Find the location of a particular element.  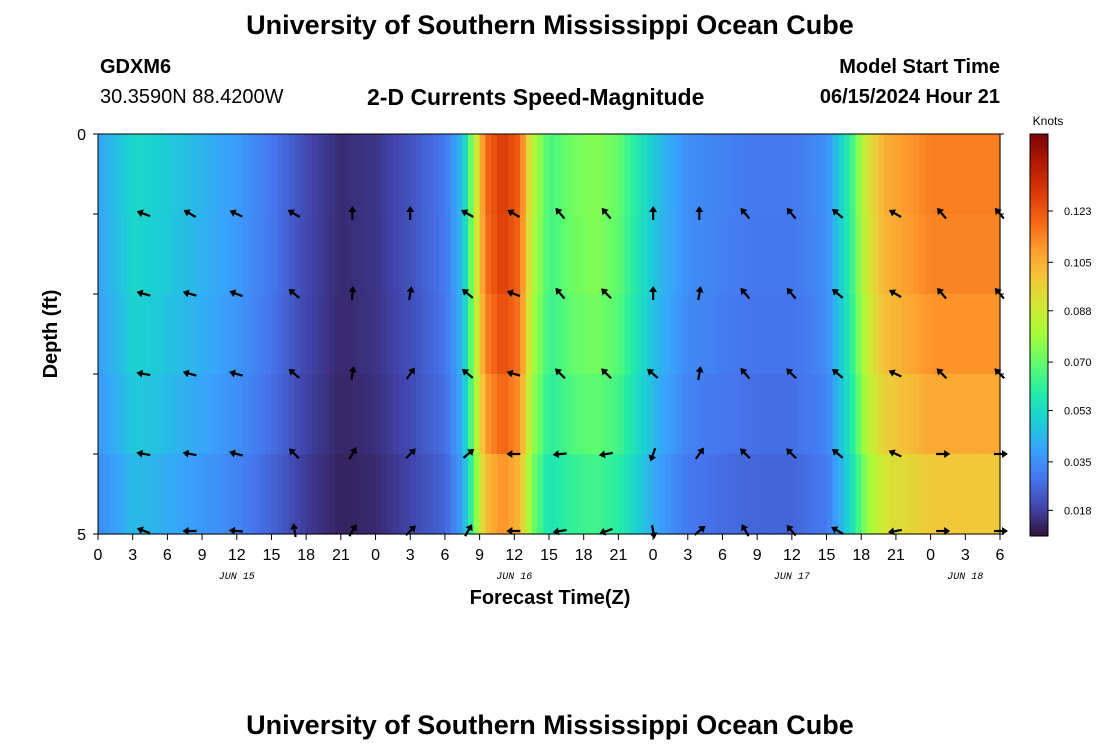

x-tick-label: 18 is located at coordinates (306, 555).